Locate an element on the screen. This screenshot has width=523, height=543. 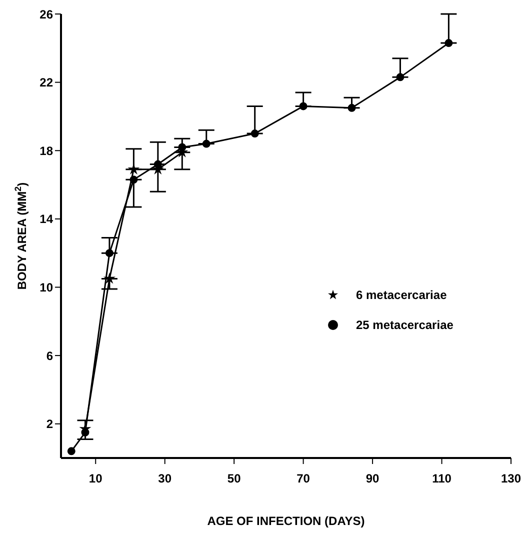
y-tick-label: 26 is located at coordinates (47, 14).